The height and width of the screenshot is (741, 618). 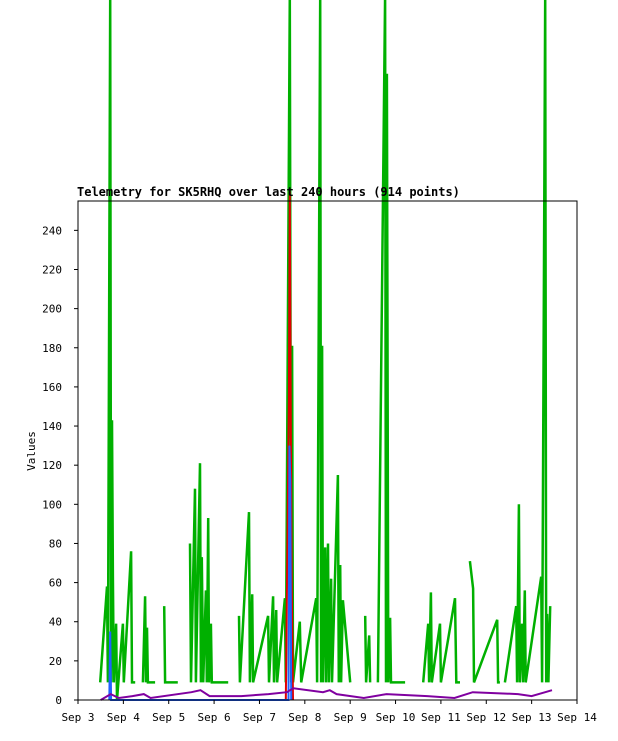 I want to click on y-tick-label: 180, so click(x=52, y=348).